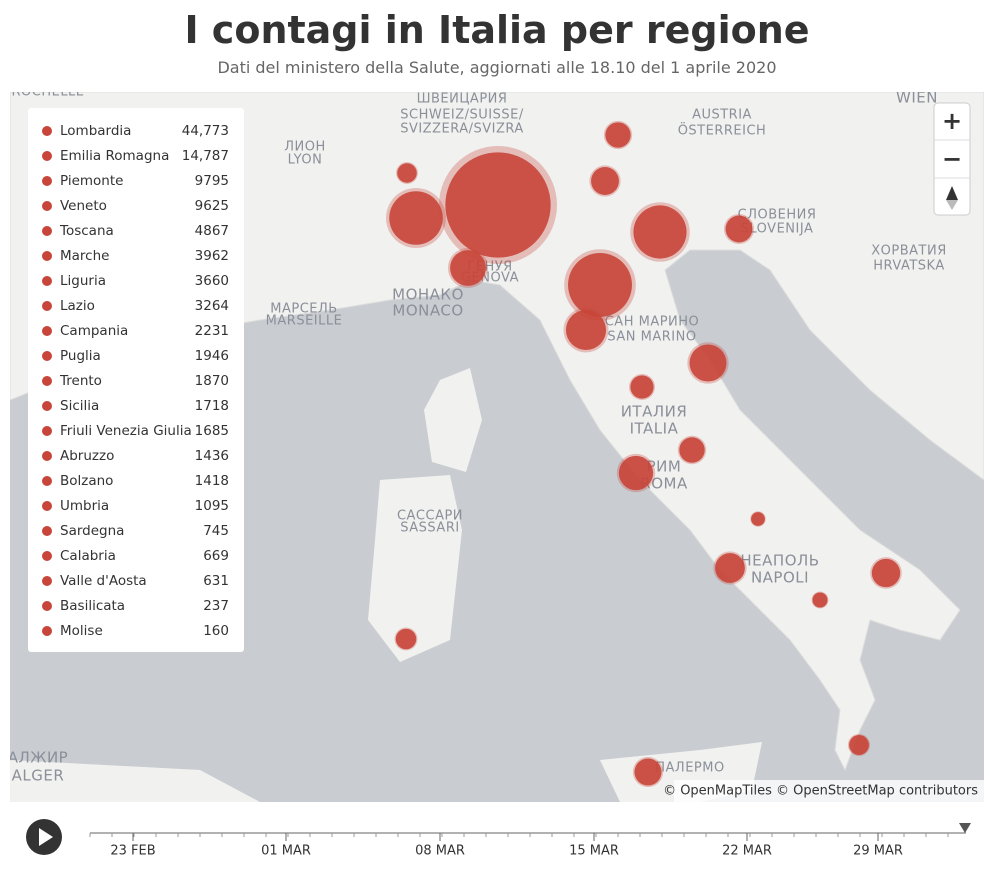 Image resolution: width=994 pixels, height=882 pixels. I want to click on legend-value: 1685, so click(212, 431).